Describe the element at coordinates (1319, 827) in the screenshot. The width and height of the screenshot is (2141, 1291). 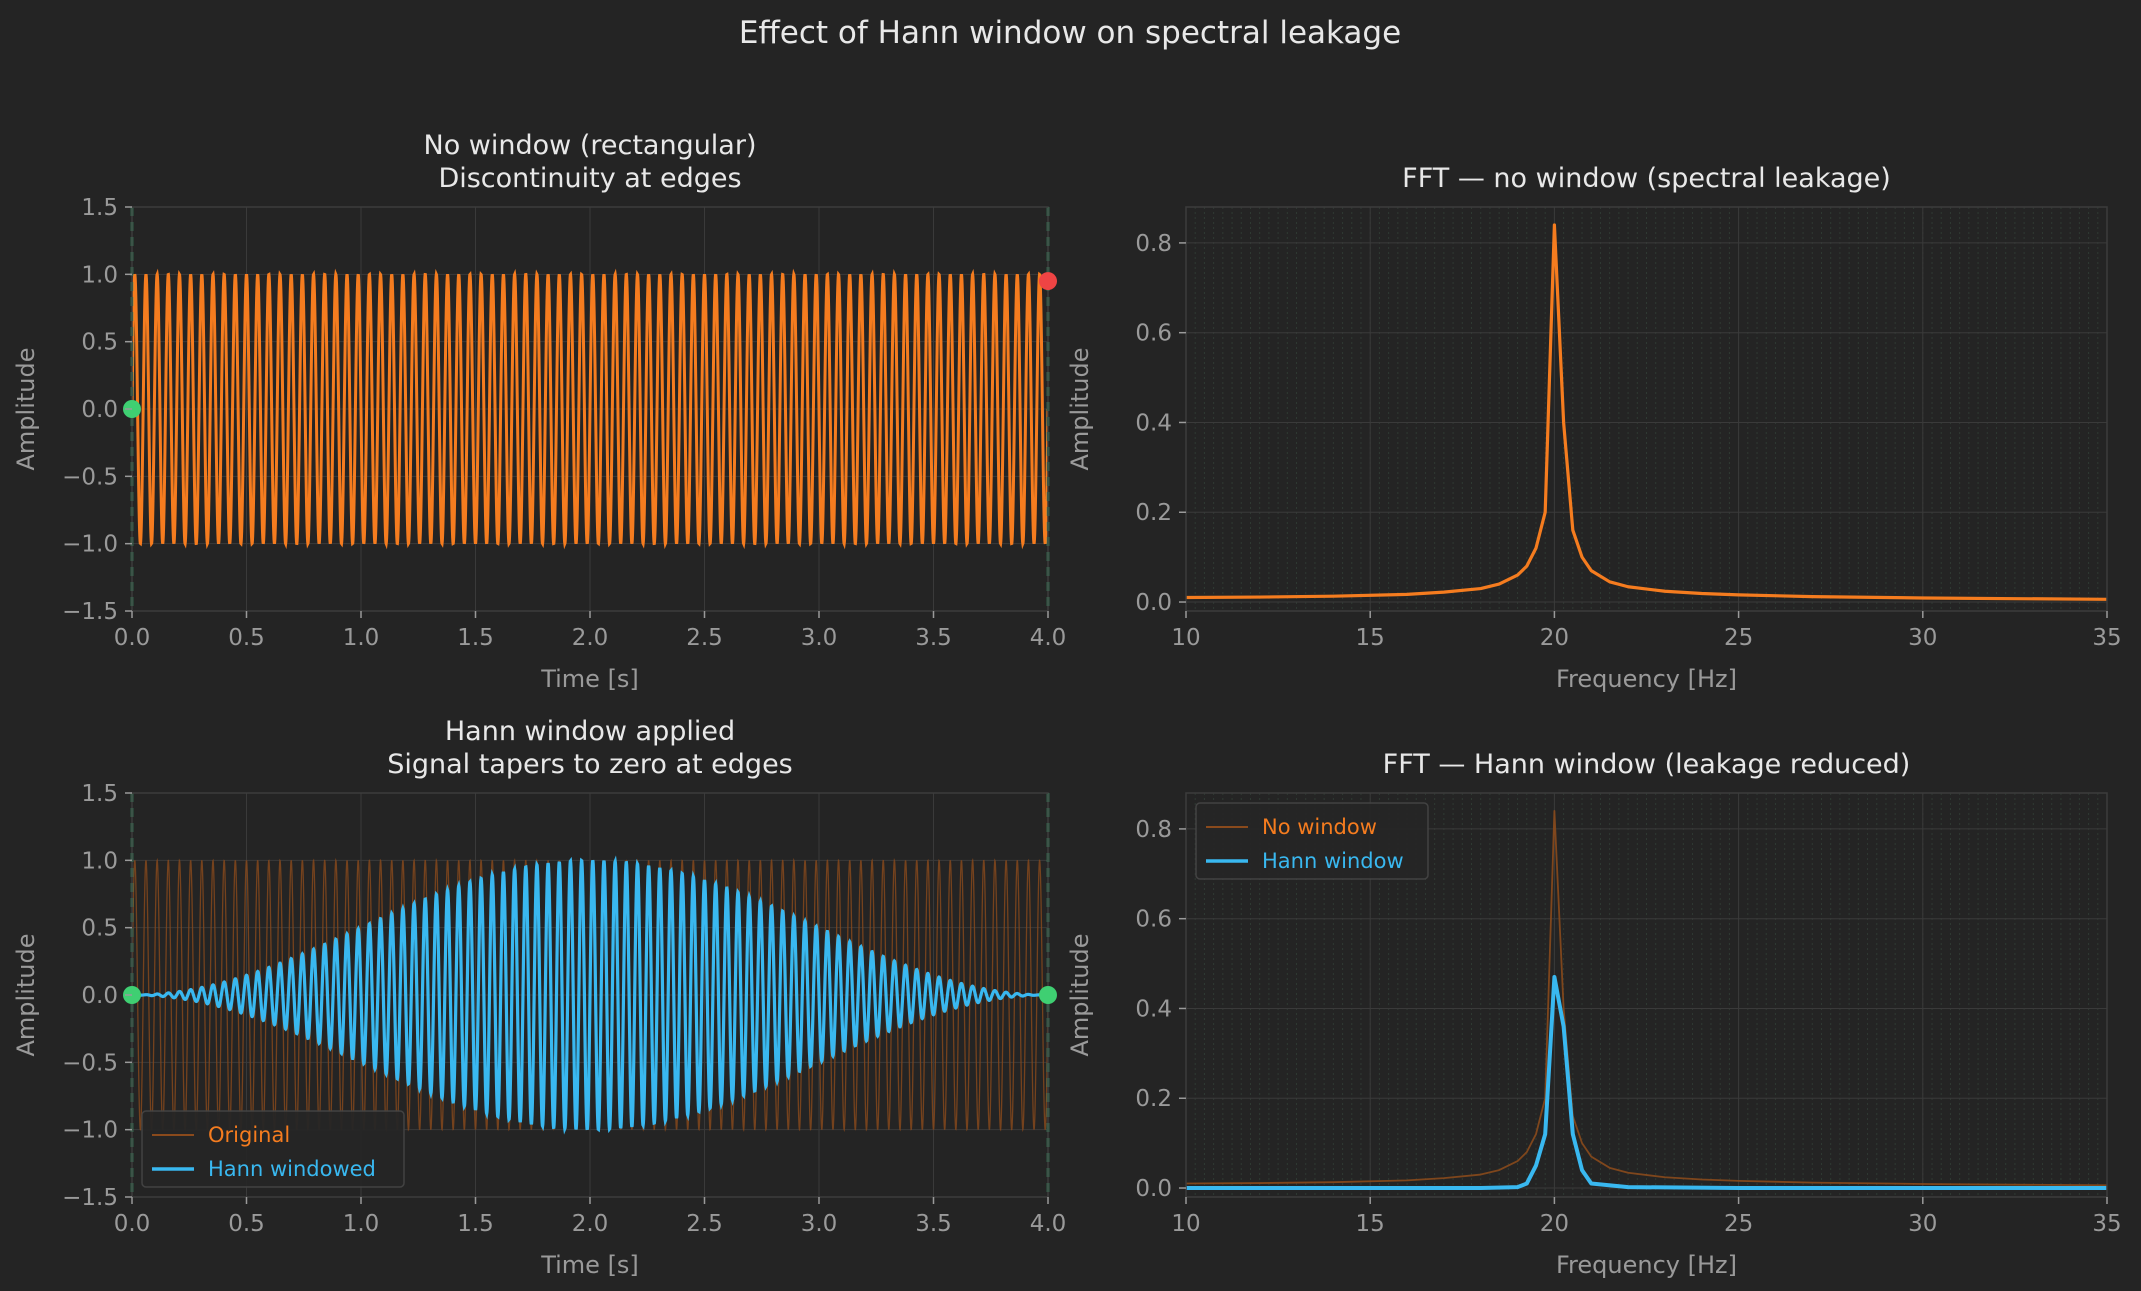
I see `legend-entry-label: No window` at that location.